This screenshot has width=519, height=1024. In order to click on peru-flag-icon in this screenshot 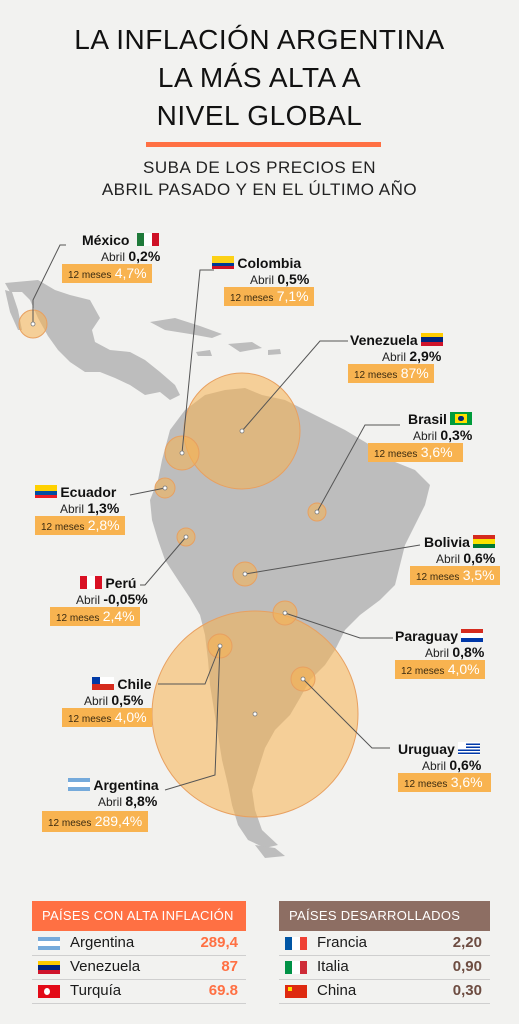, I will do `click(91, 582)`.